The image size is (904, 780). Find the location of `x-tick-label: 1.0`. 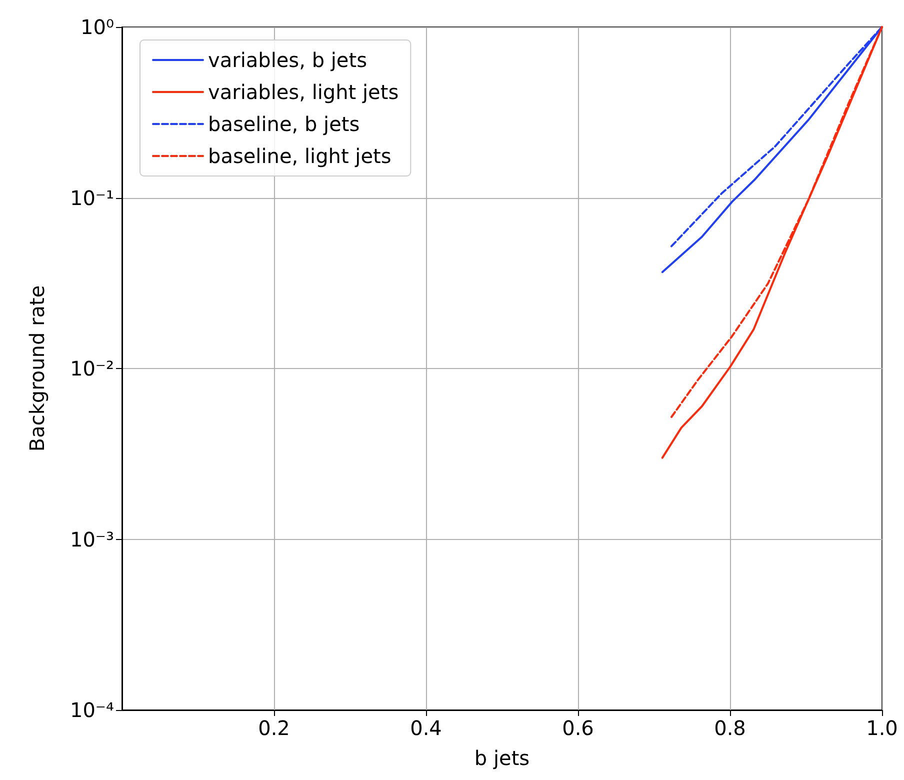

x-tick-label: 1.0 is located at coordinates (882, 728).